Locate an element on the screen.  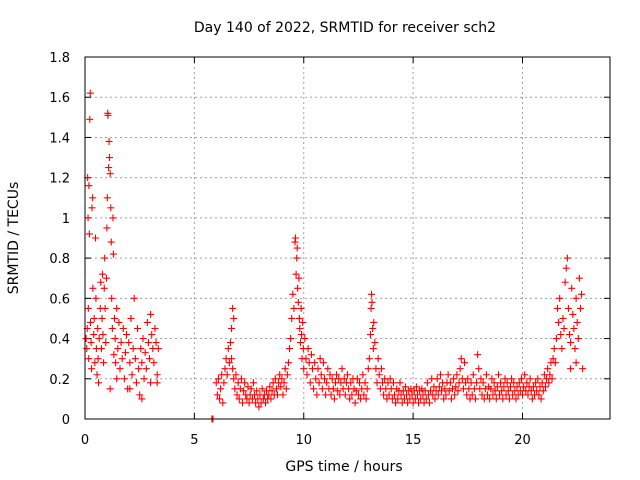
y-axis-label: SRMTID / TECUs is located at coordinates (14, 238).